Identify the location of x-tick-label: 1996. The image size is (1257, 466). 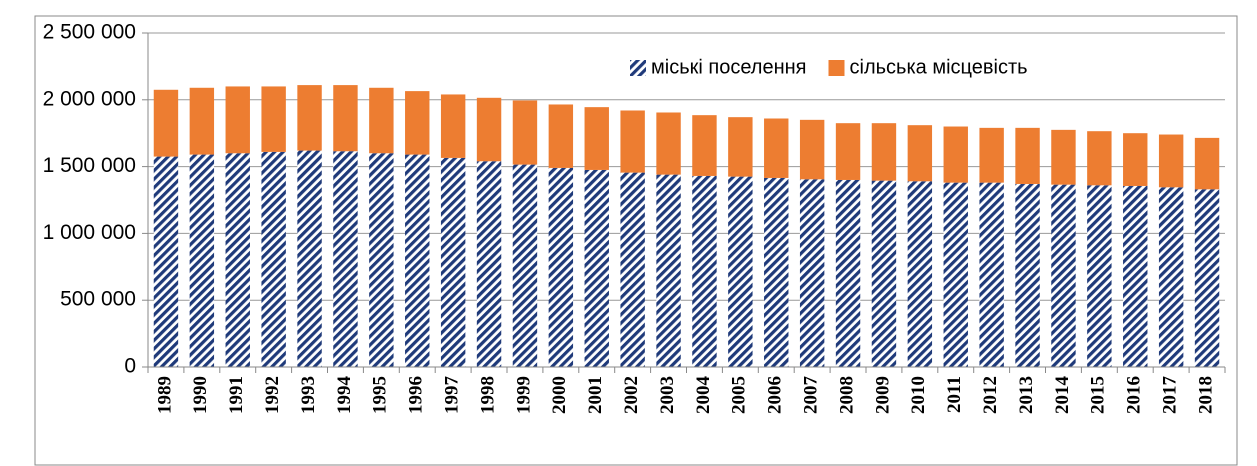
(416, 395).